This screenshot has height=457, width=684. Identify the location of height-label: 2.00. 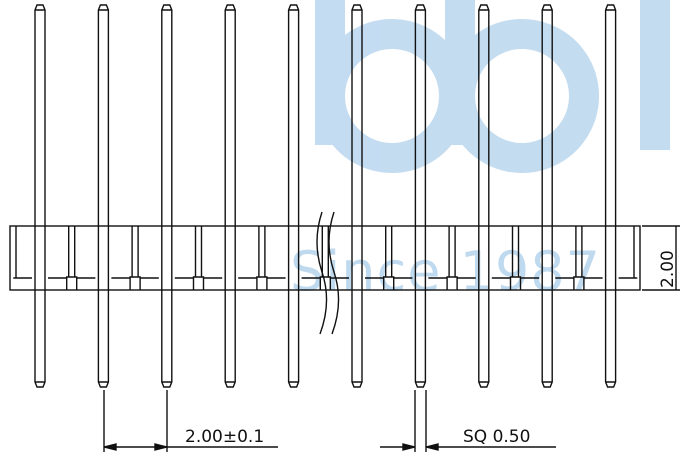
(668, 269).